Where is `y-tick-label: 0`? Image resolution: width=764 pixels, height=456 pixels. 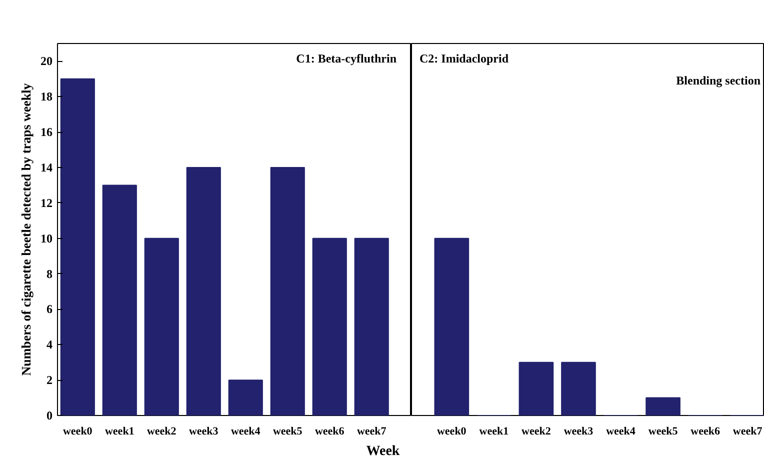
y-tick-label: 0 is located at coordinates (49, 415).